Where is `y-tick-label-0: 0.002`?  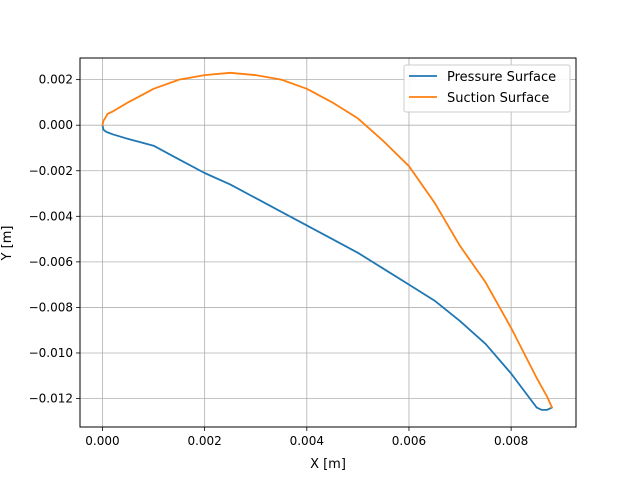 y-tick-label-0: 0.002 is located at coordinates (56, 80).